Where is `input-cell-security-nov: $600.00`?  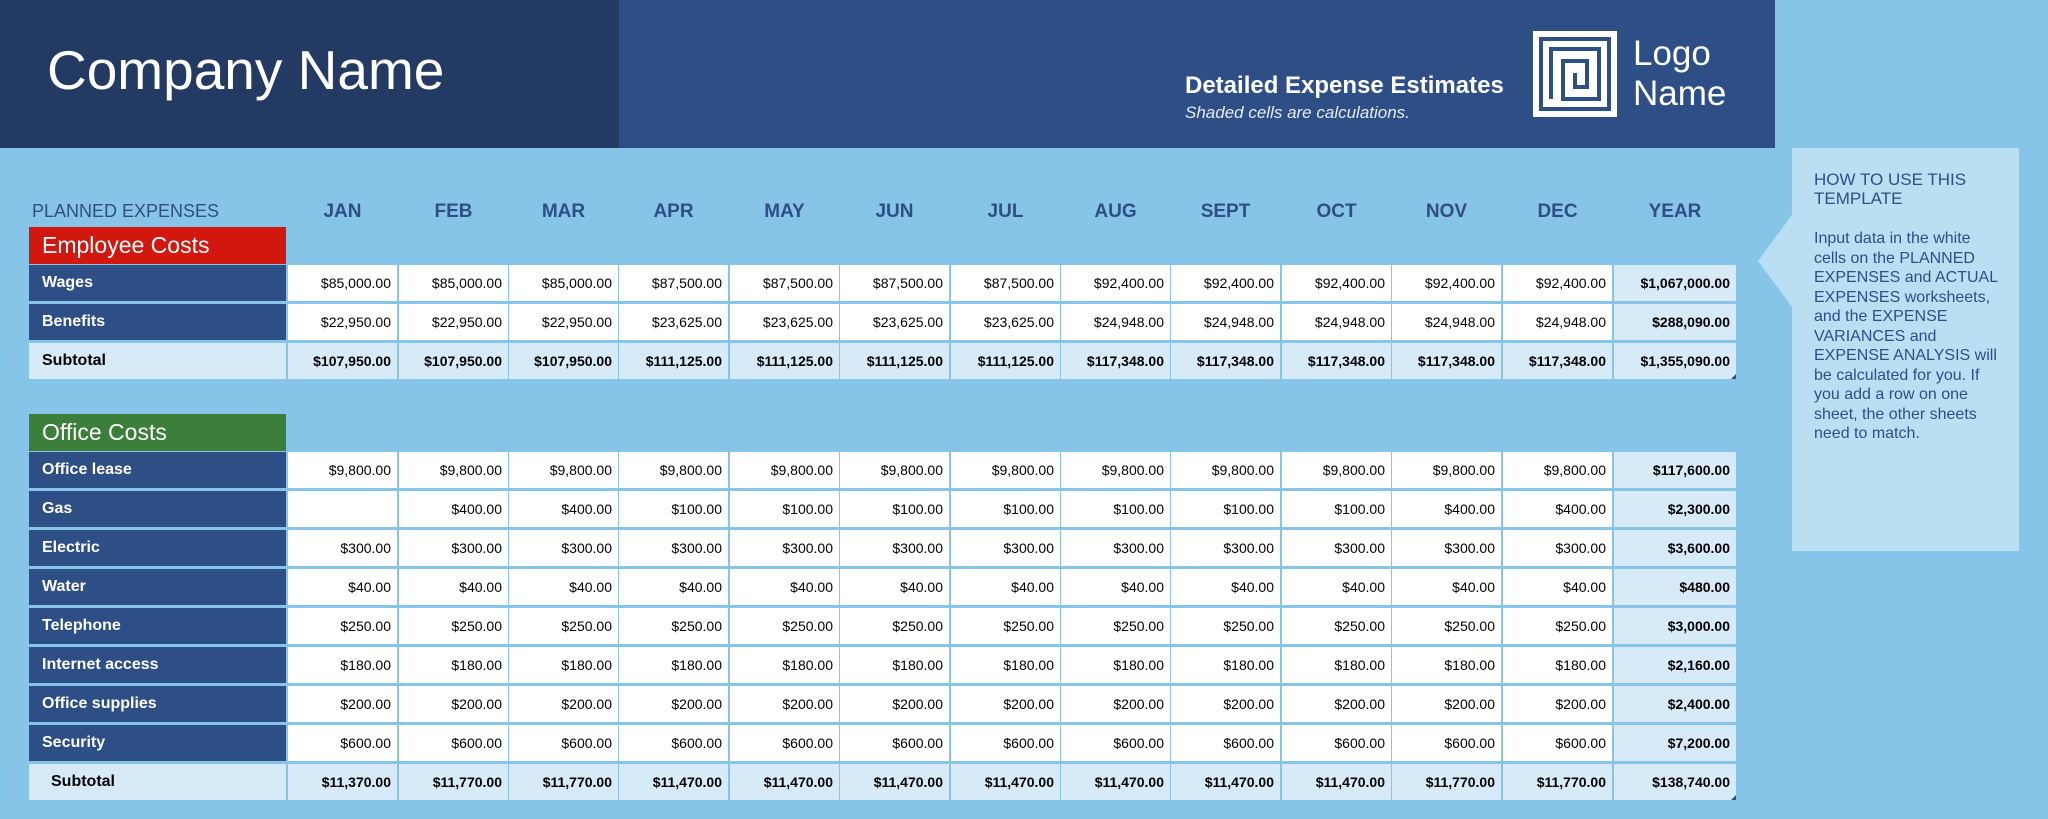
input-cell-security-nov: $600.00 is located at coordinates (1446, 743).